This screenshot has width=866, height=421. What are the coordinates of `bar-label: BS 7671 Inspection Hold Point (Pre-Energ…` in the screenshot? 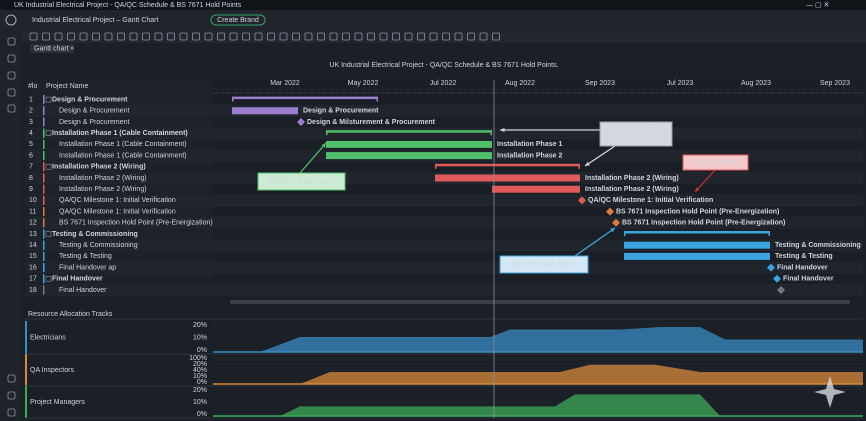 It's located at (697, 211).